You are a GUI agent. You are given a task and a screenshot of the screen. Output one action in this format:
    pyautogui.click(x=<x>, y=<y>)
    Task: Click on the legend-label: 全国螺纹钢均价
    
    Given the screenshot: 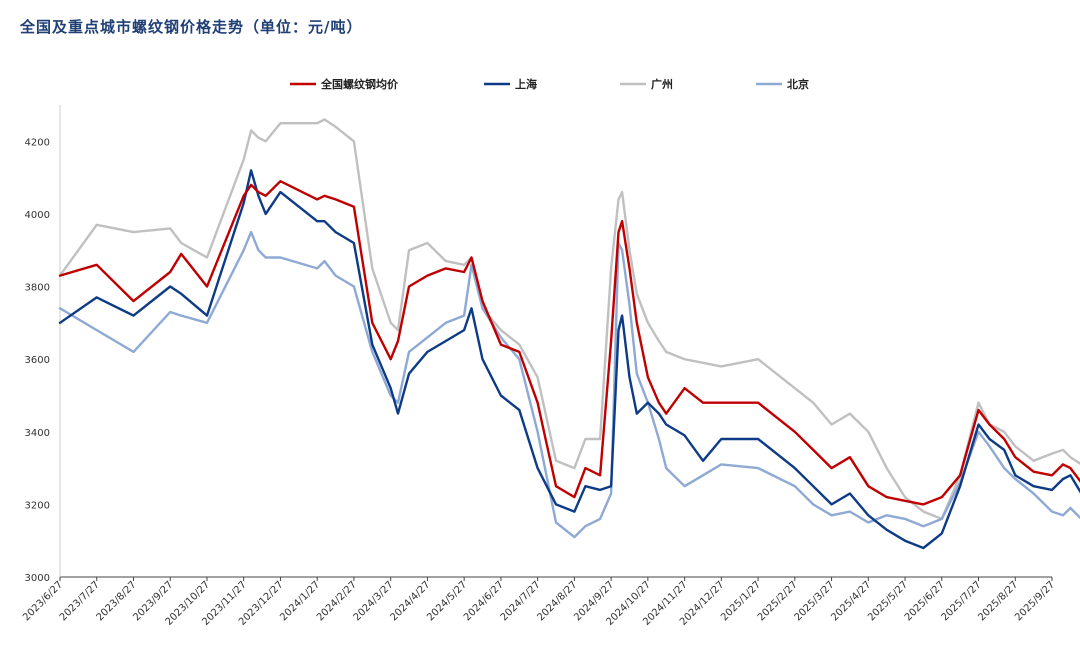 What is the action you would take?
    pyautogui.click(x=359, y=84)
    